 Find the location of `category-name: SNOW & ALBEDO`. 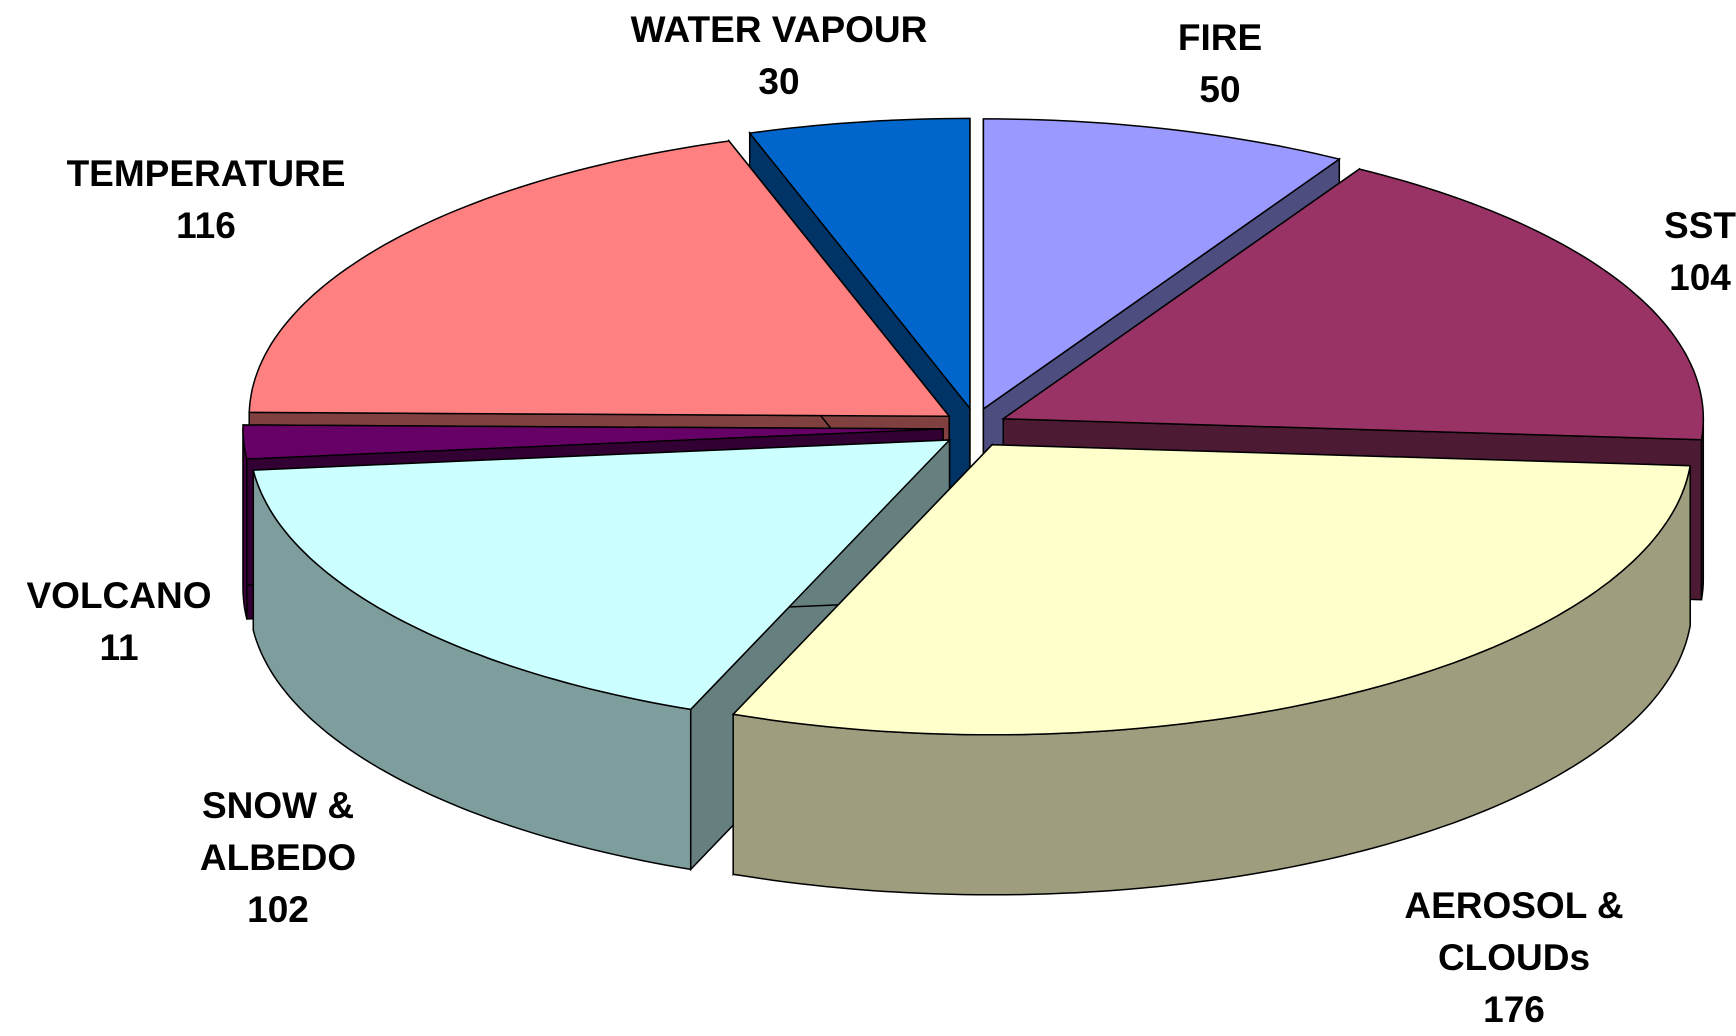

category-name: SNOW & ALBEDO is located at coordinates (278, 831).